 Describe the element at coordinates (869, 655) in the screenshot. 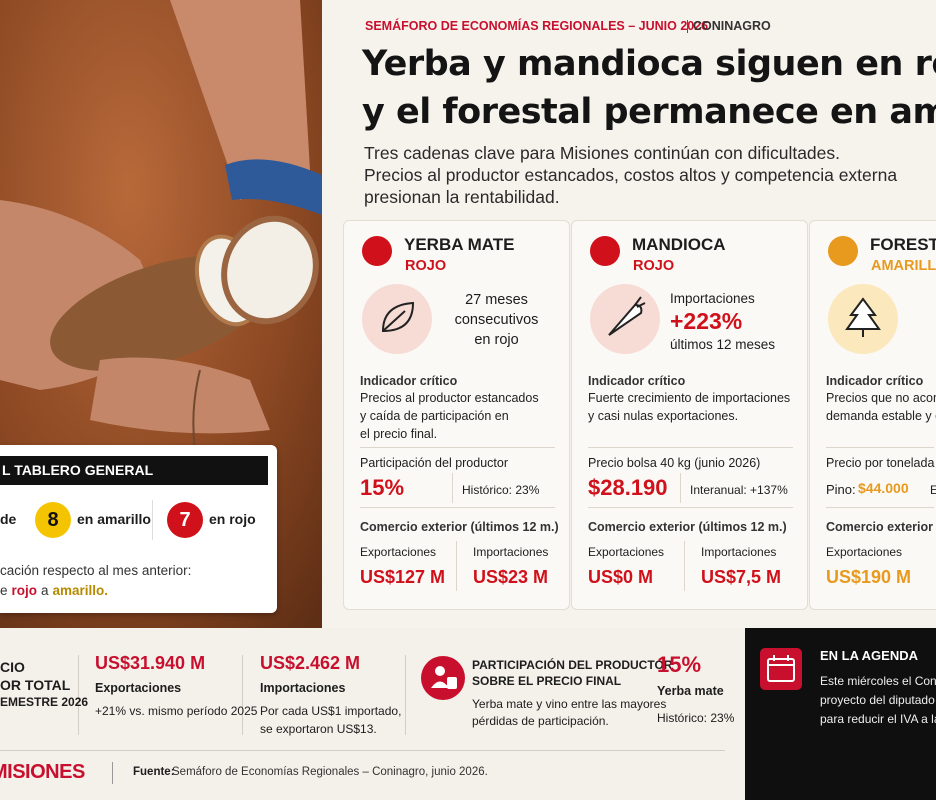

I see `agenda-title: EN LA AGENDA` at that location.